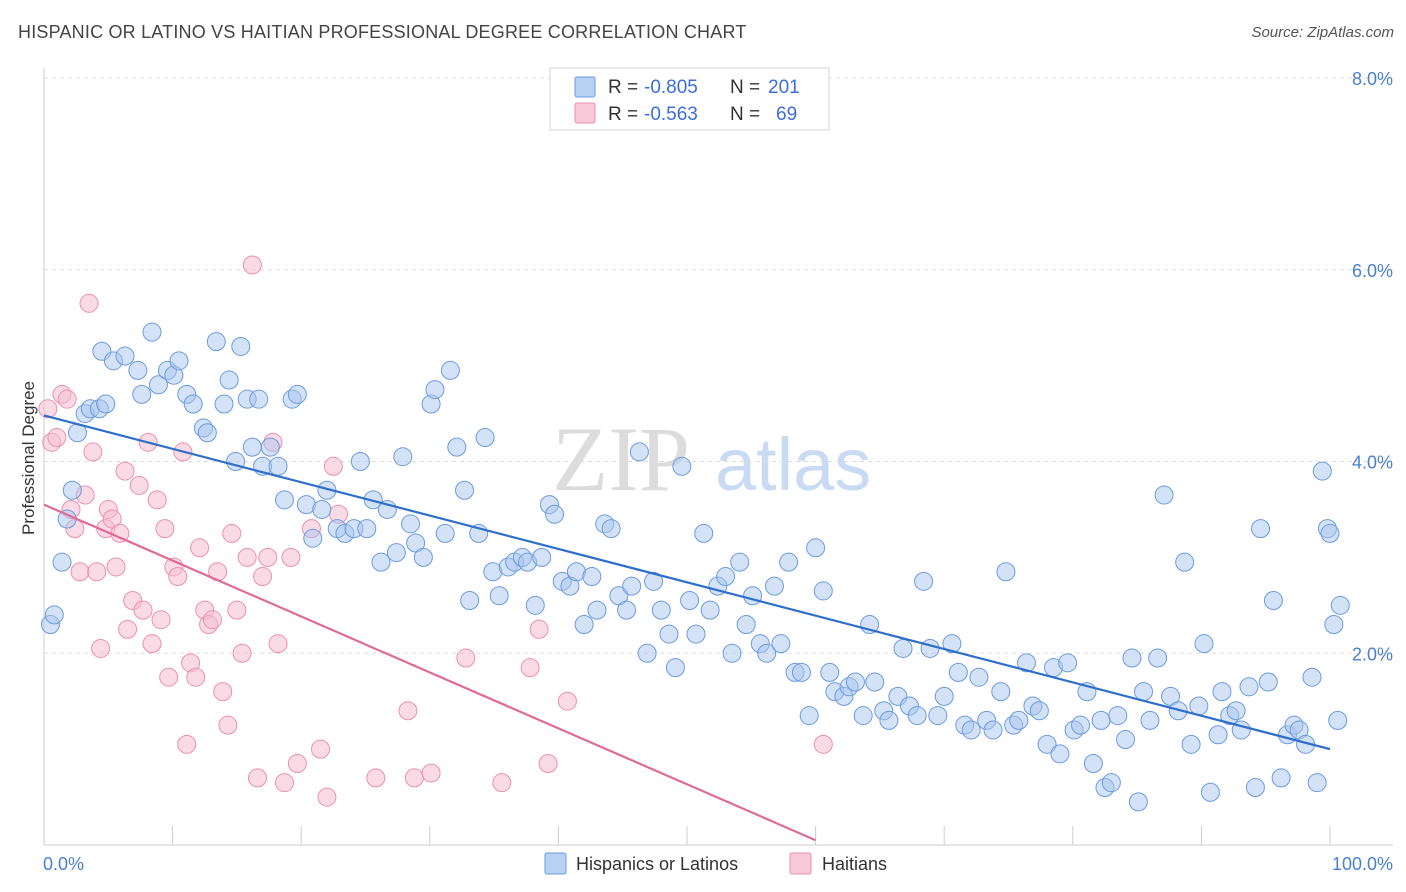  Describe the element at coordinates (1362, 864) in the screenshot. I see `x-tick-max: 100.0%` at that location.